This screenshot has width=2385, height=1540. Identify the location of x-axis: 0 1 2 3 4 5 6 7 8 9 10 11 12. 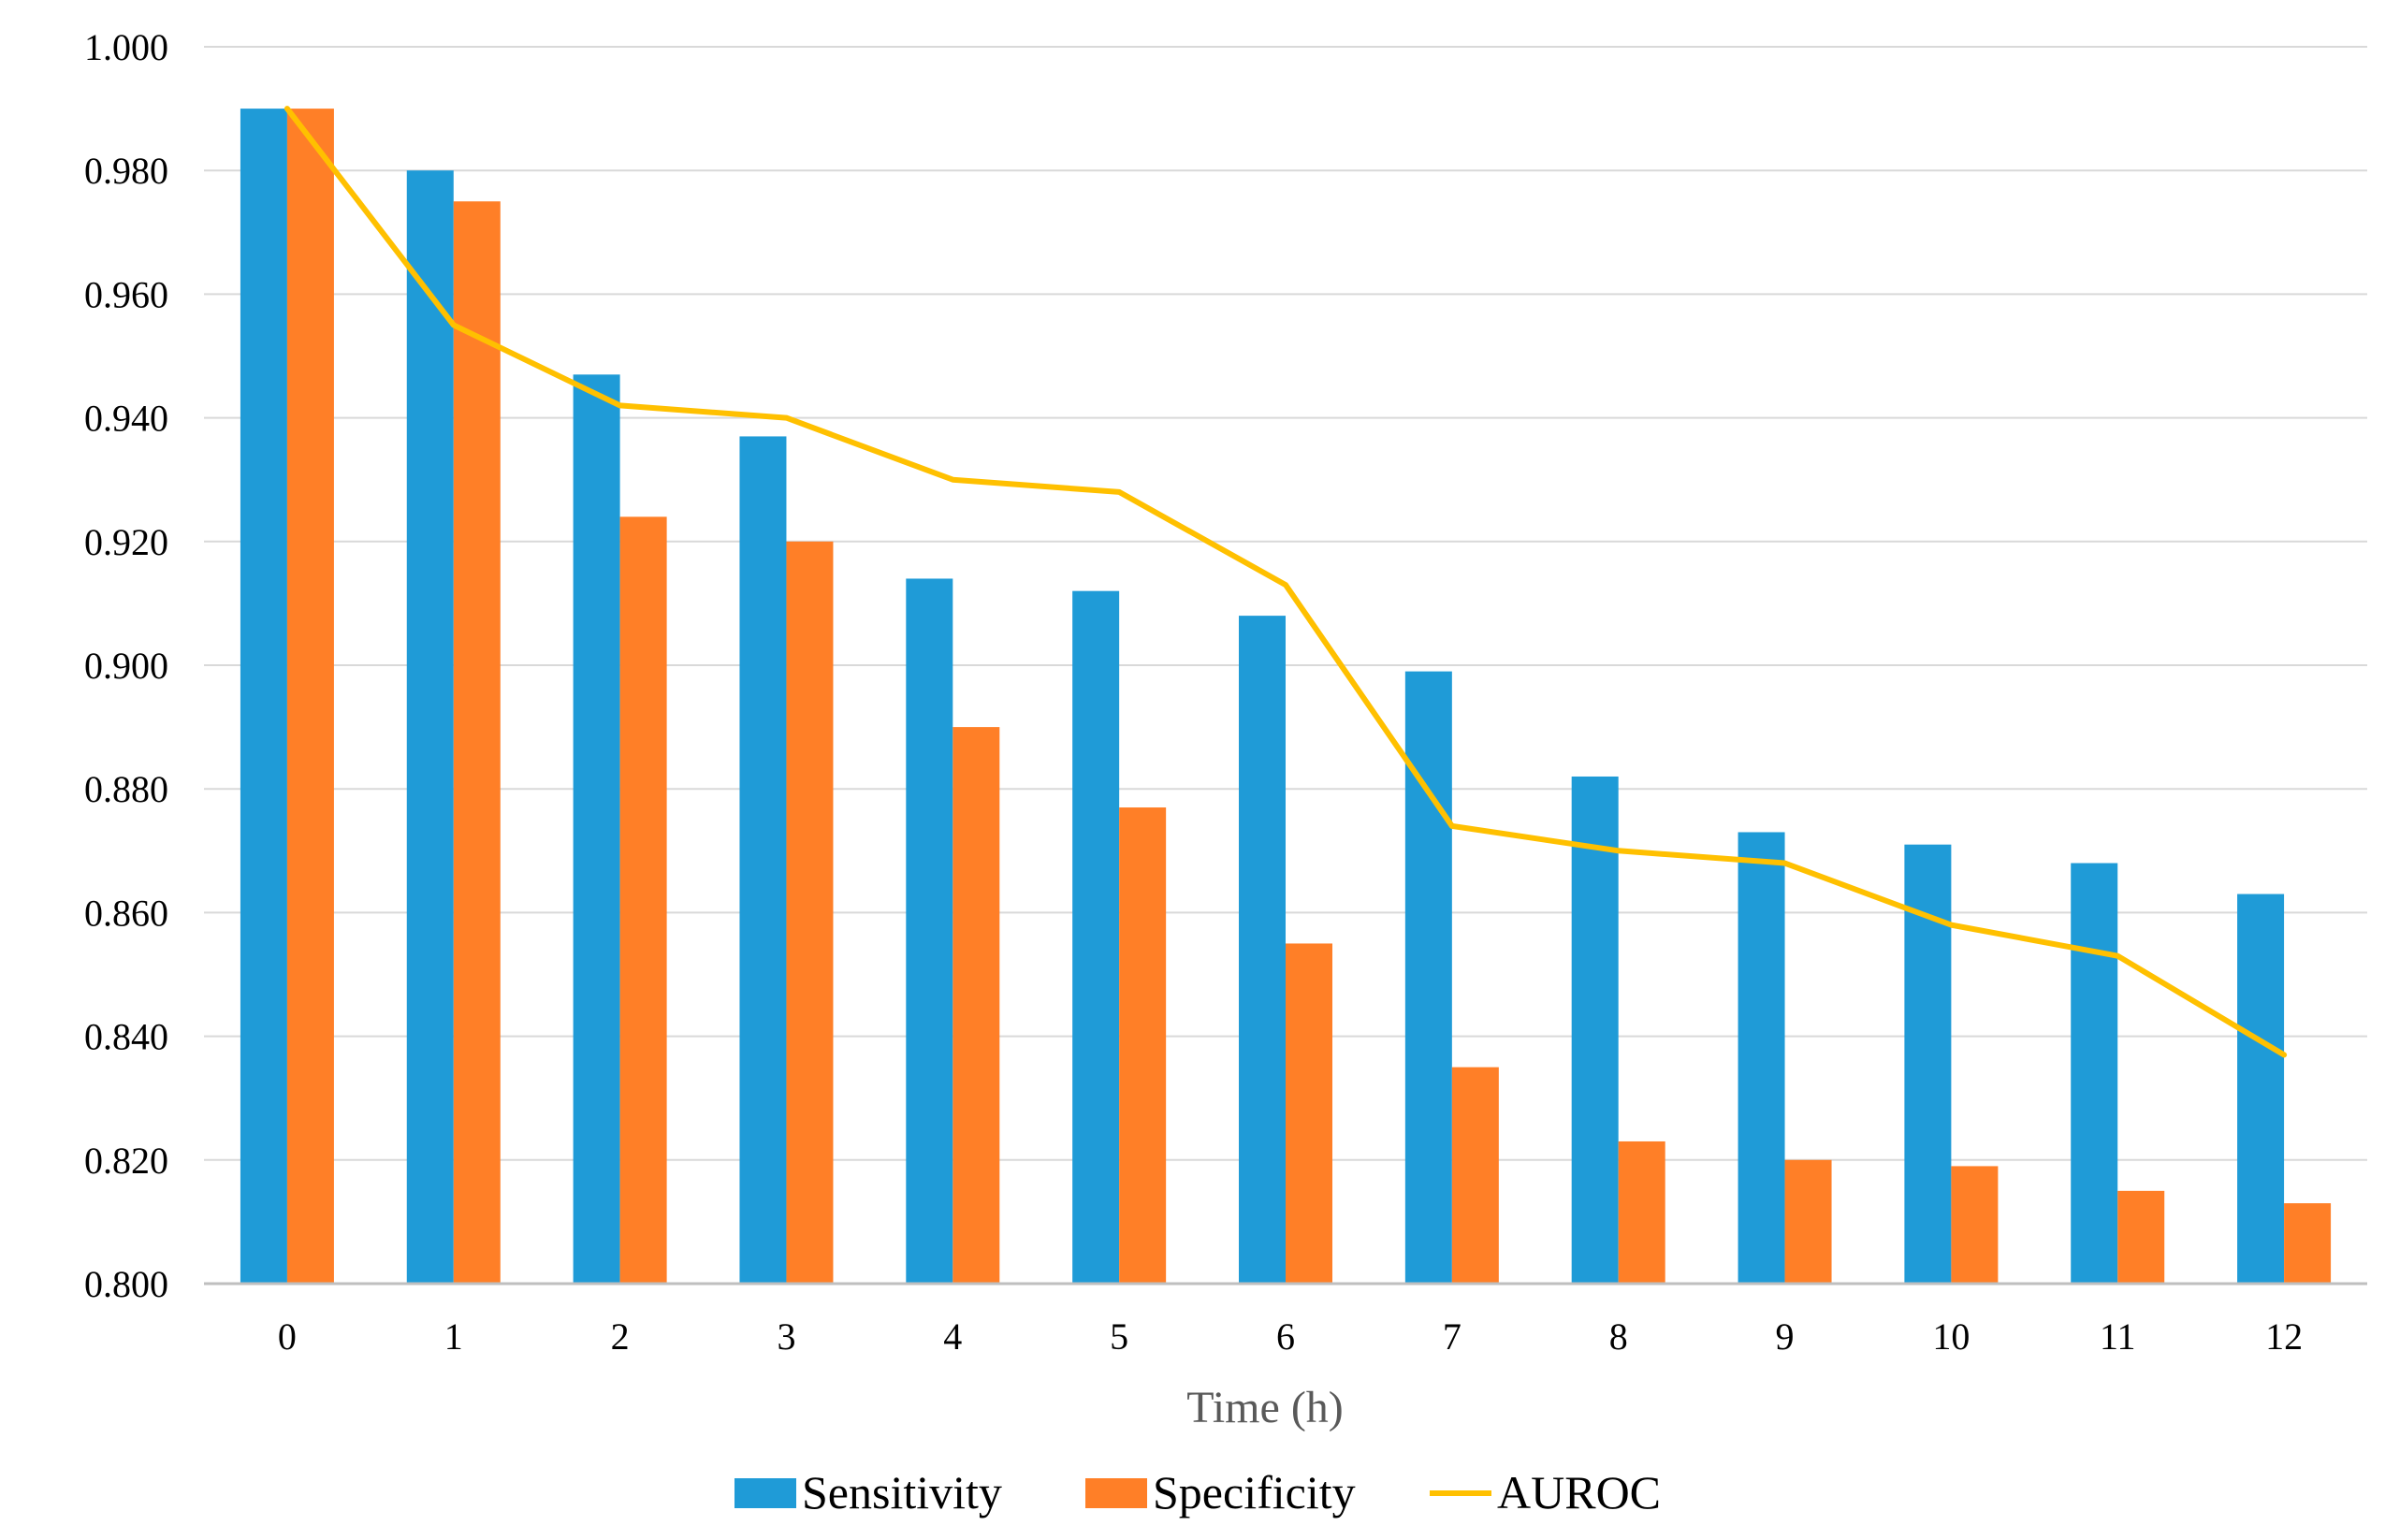
(1285, 1320).